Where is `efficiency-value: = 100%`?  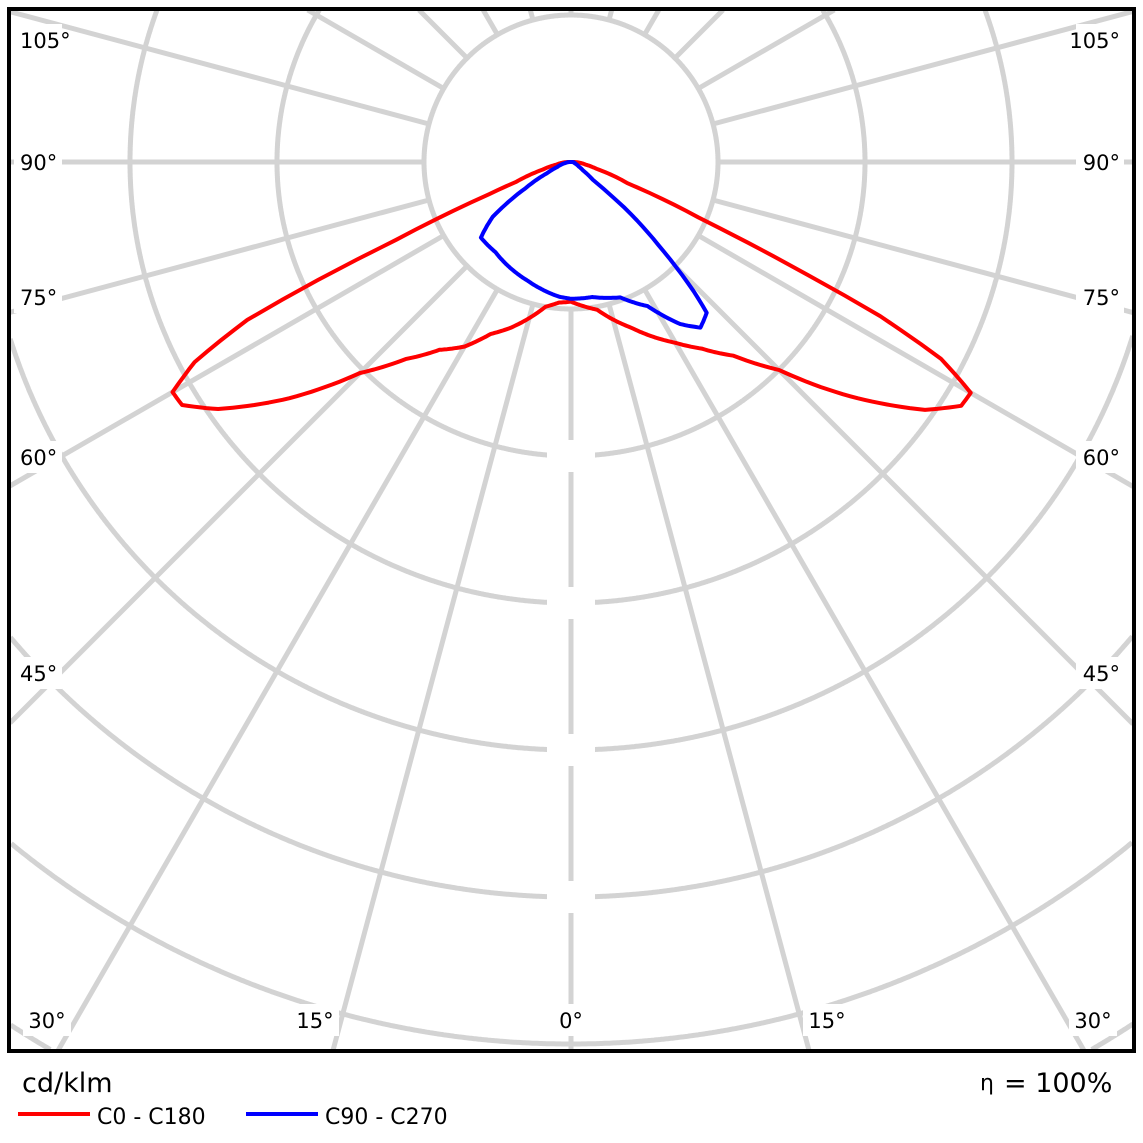 efficiency-value: = 100% is located at coordinates (1058, 1083).